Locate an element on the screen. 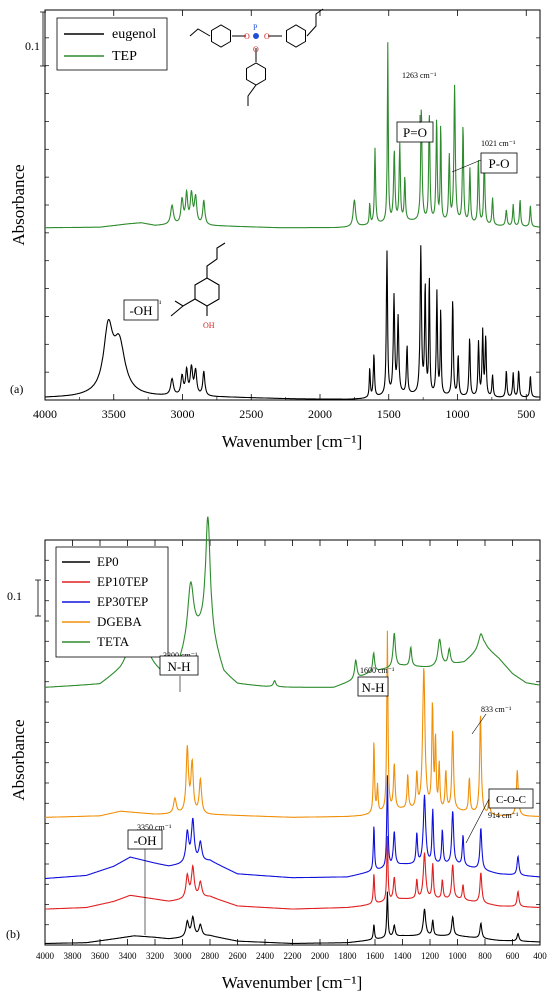 This screenshot has width=550, height=998. panel-b-xtick-label: 1600 is located at coordinates (375, 956).